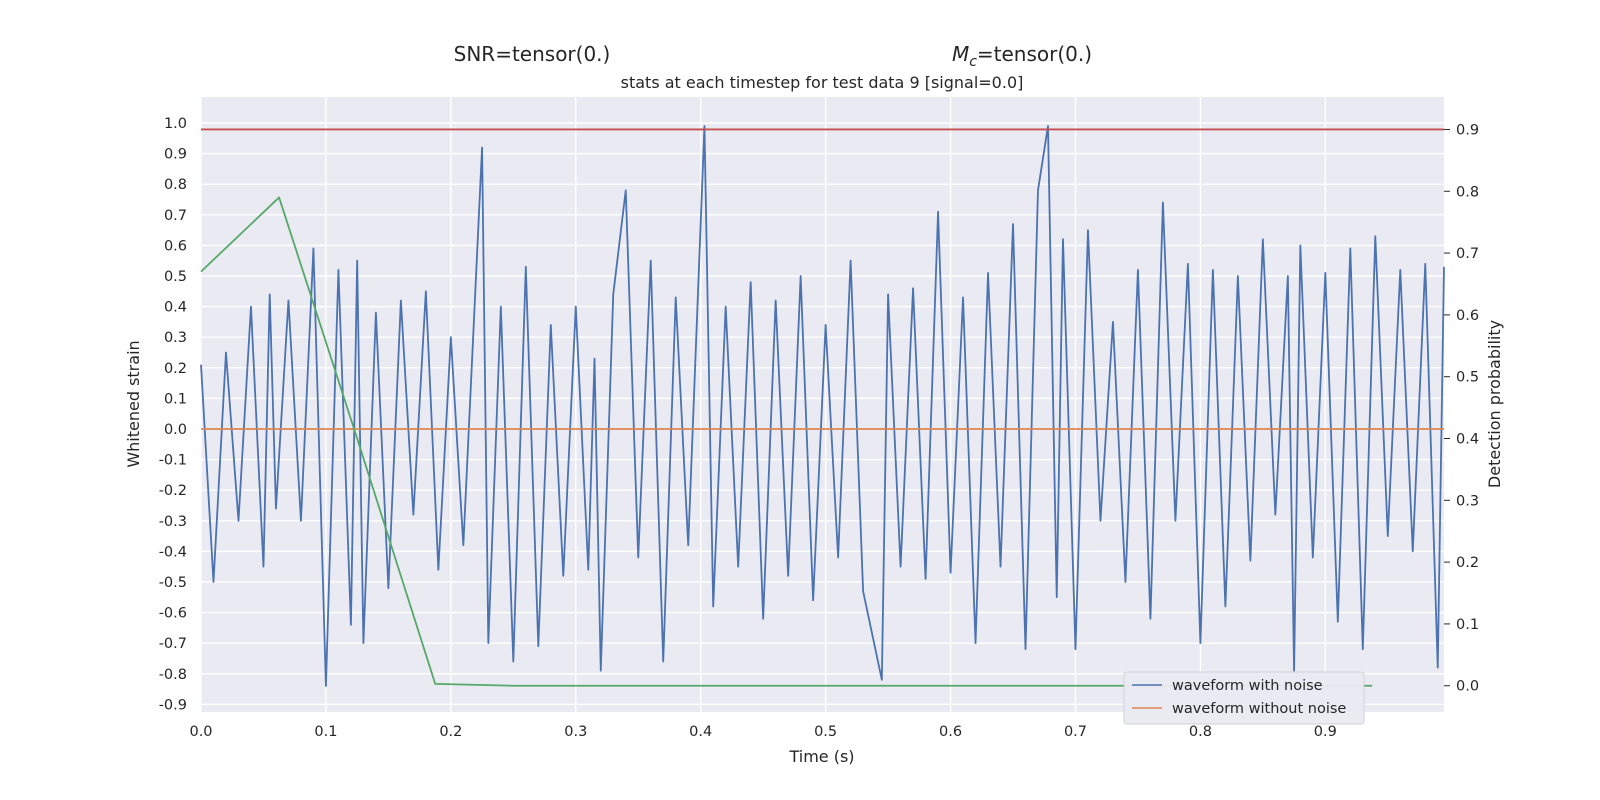 This screenshot has width=1600, height=800. What do you see at coordinates (173, 461) in the screenshot?
I see `y-tick-label: -0.1` at bounding box center [173, 461].